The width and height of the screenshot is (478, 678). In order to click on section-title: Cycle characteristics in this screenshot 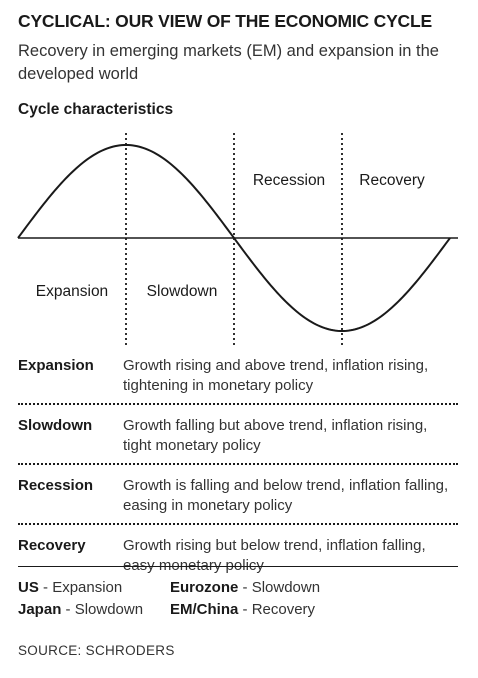, I will do `click(96, 109)`.